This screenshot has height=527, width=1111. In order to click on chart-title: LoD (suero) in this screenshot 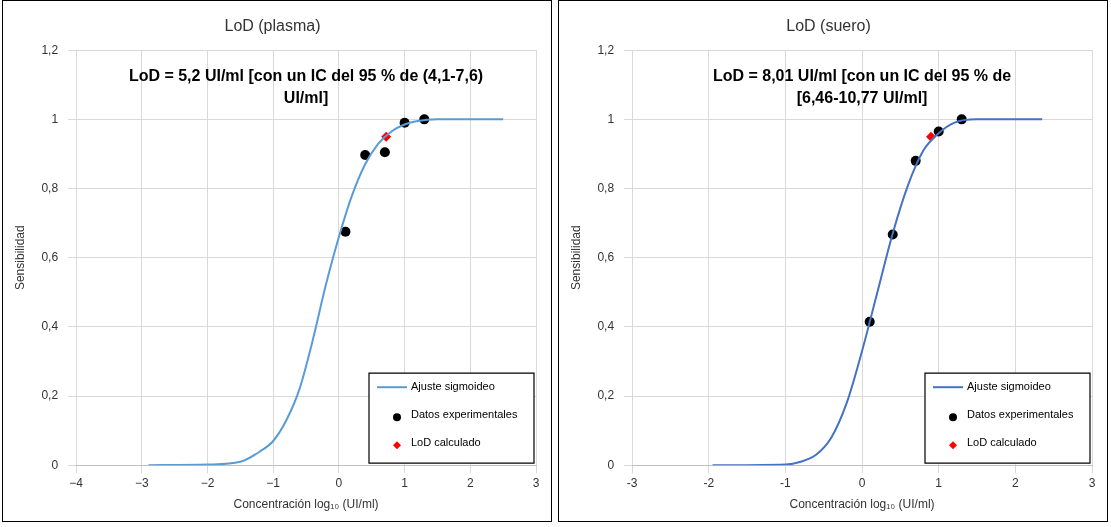, I will do `click(828, 26)`.